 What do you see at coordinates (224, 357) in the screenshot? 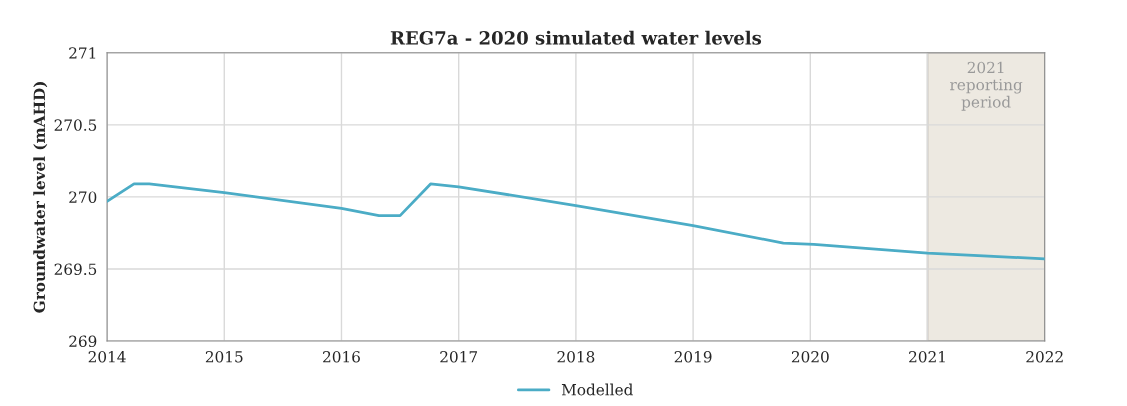
I see `x-tick-label: 2015` at bounding box center [224, 357].